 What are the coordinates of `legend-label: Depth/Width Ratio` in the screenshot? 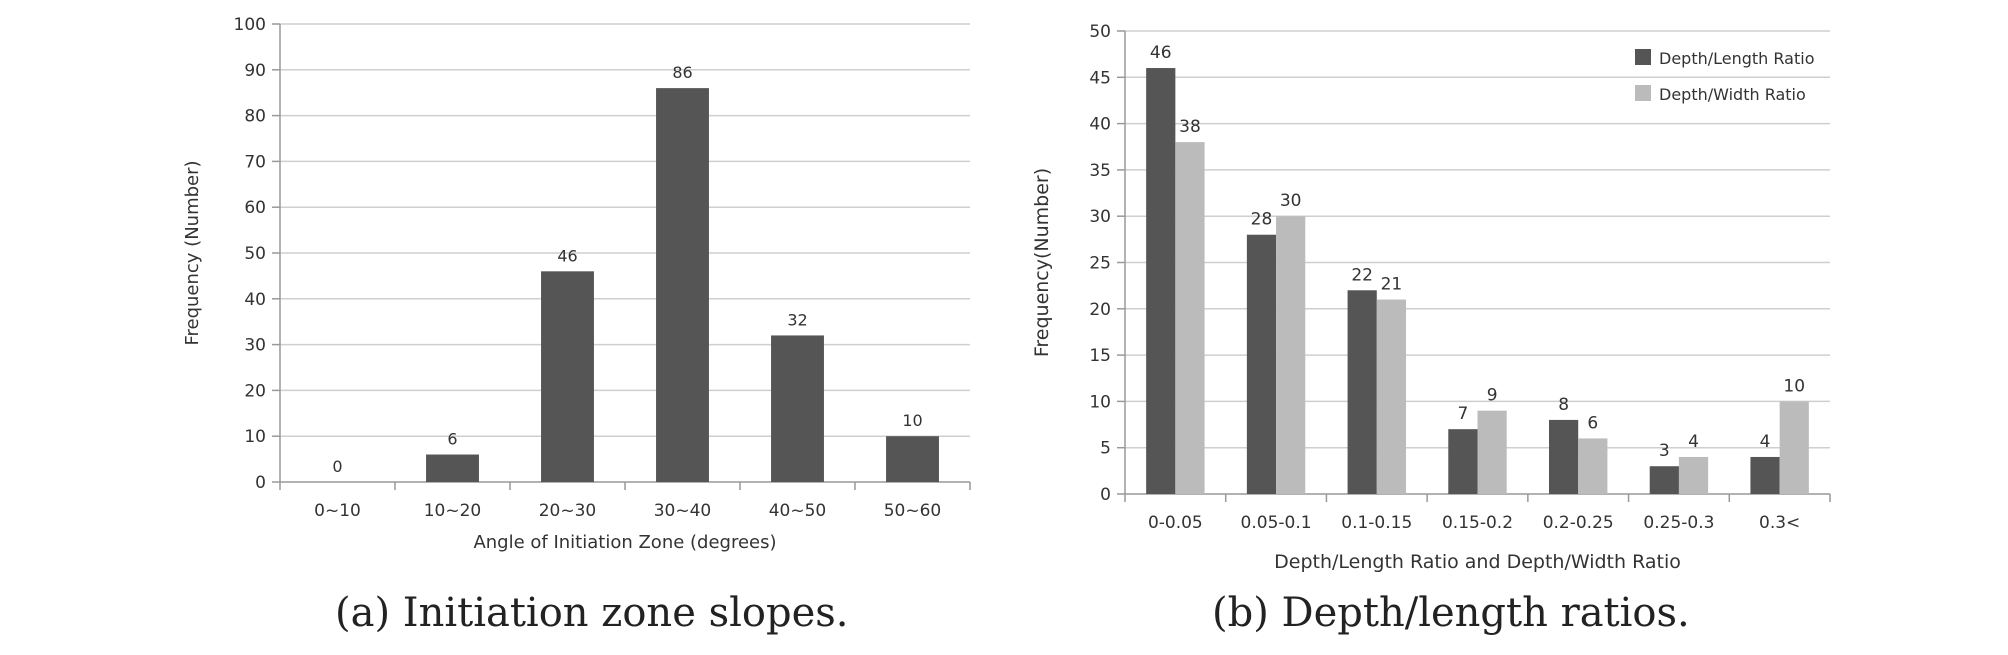 It's located at (1732, 94).